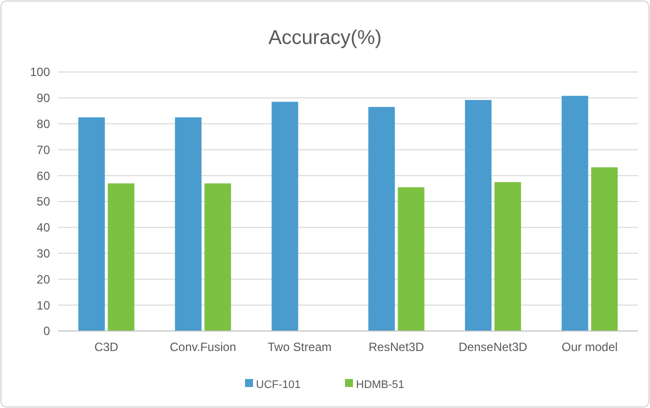  Describe the element at coordinates (380, 384) in the screenshot. I see `legend-label: HDMB-51` at that location.